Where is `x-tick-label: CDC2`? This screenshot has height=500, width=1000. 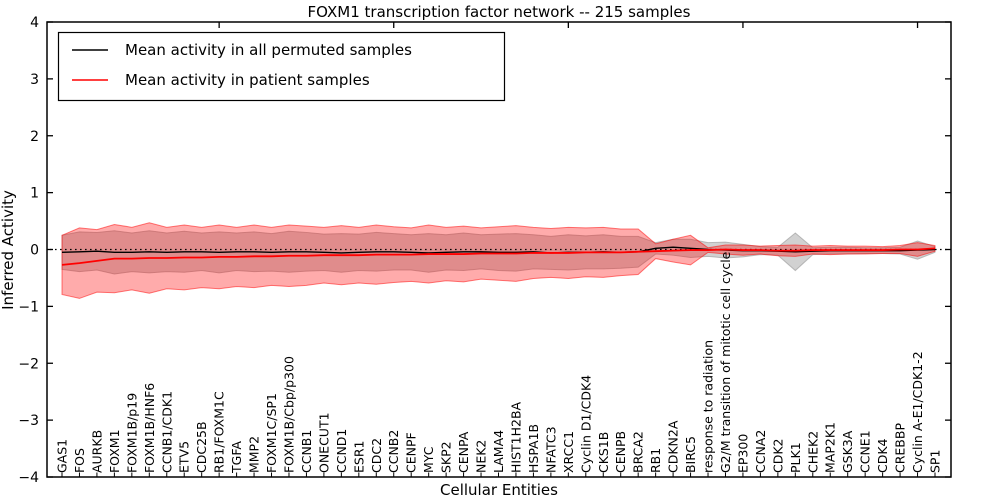 x-tick-label: CDC2 is located at coordinates (376, 455).